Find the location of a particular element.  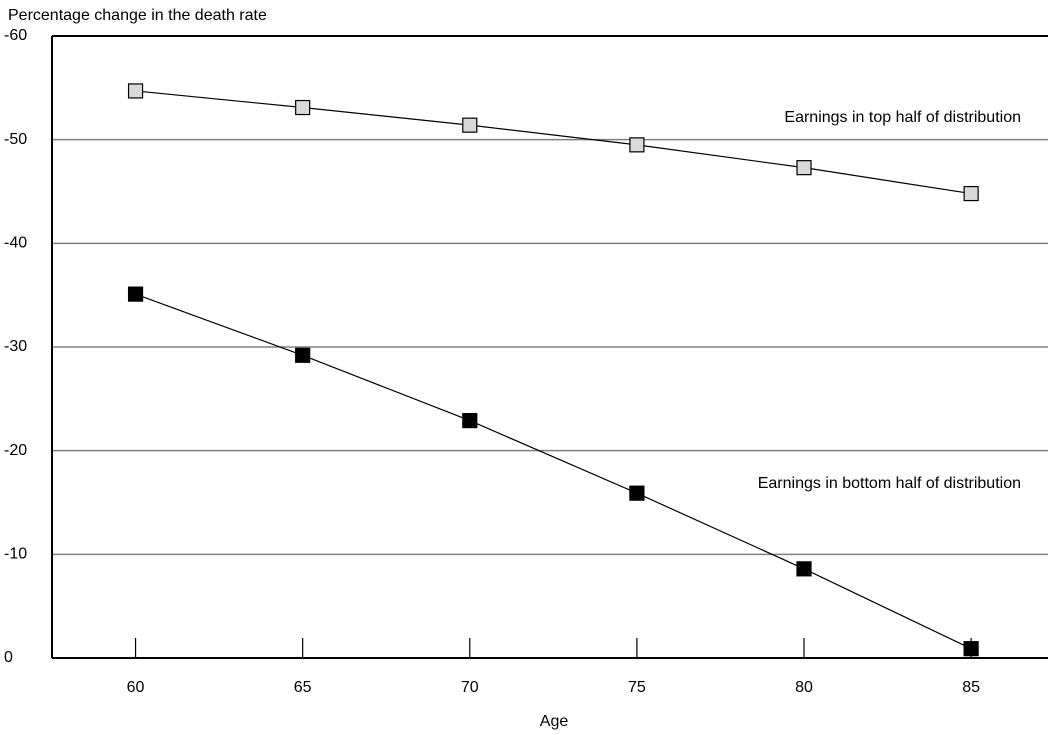

series-label: Earnings in top half of distribution is located at coordinates (902, 117).